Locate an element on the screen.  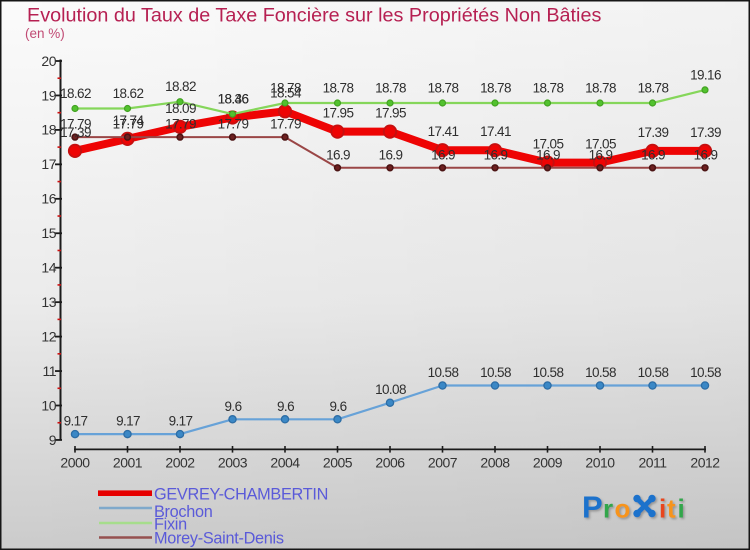
svg-text: 18.09 is located at coordinates (180, 108).